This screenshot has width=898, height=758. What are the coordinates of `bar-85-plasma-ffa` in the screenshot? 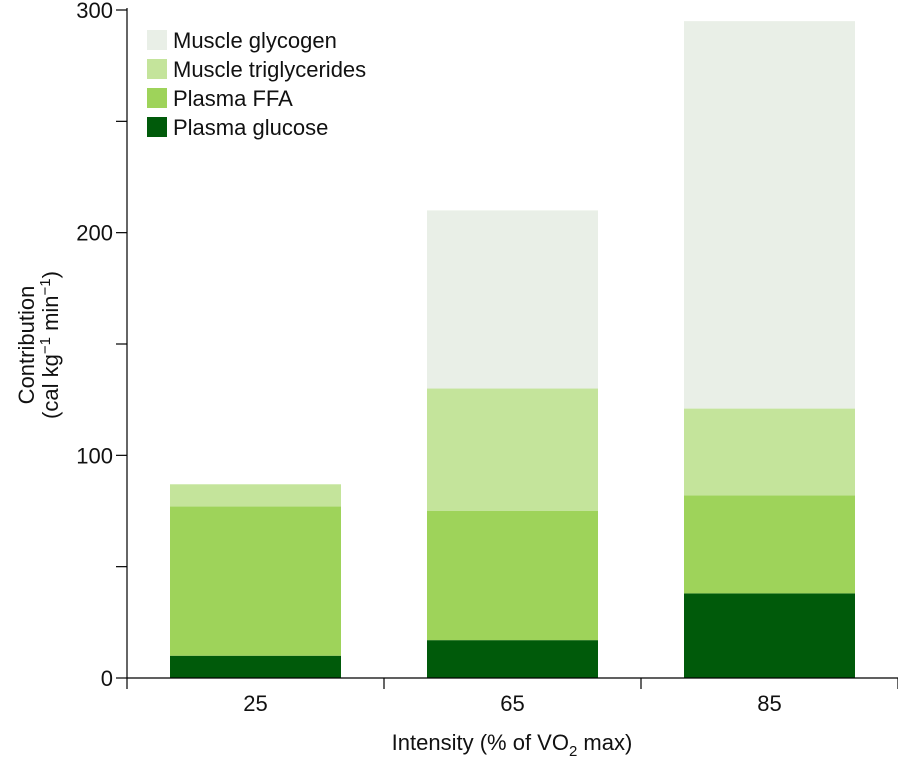 It's located at (769, 544).